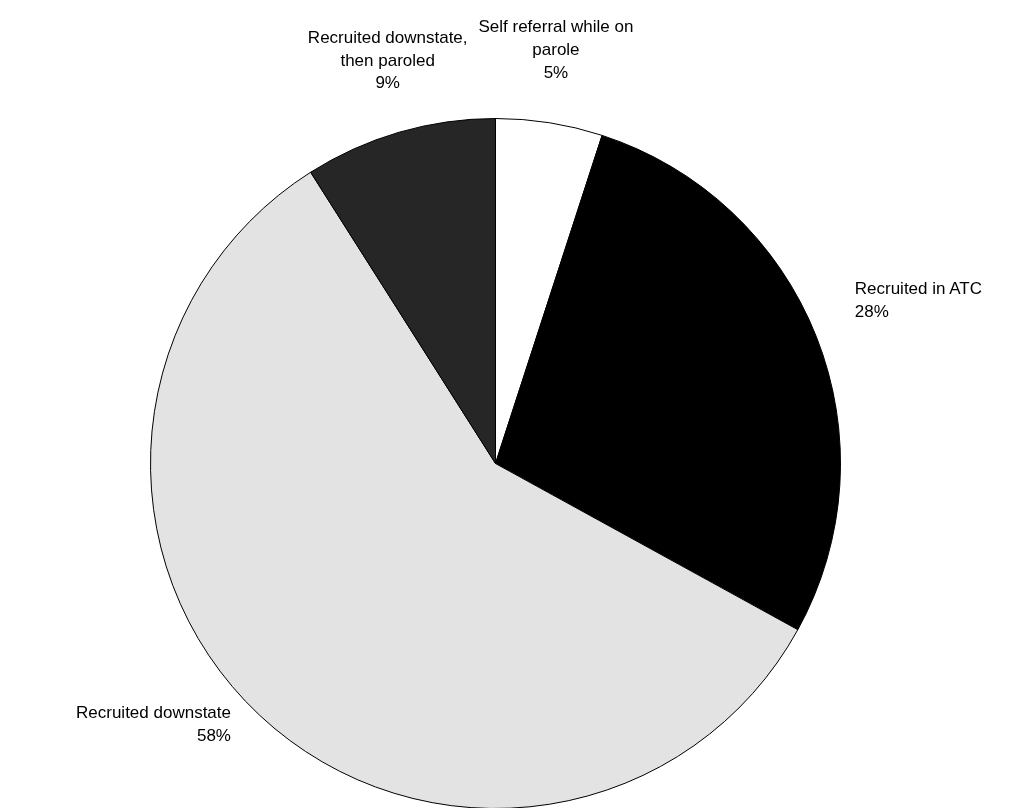 This screenshot has width=1010, height=808. I want to click on data-label: 28%, so click(871, 312).